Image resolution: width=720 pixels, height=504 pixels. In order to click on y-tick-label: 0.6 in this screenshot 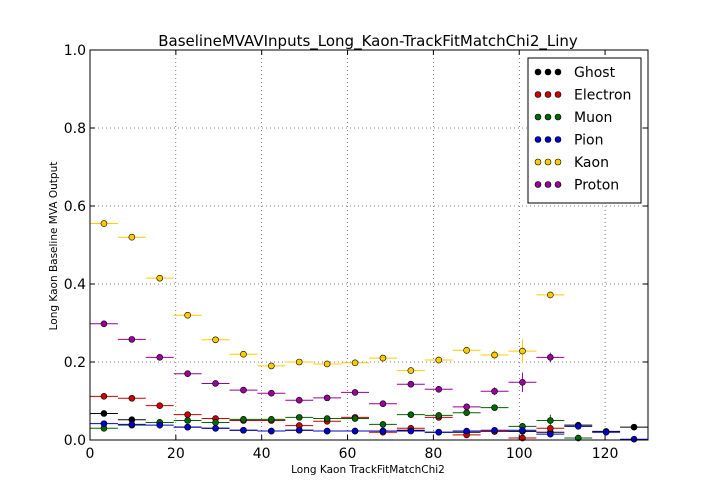, I will do `click(75, 207)`.